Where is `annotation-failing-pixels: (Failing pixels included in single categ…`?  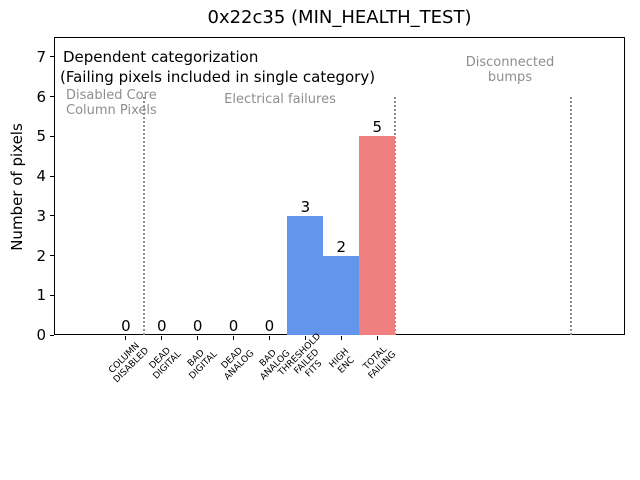
annotation-failing-pixels: (Failing pixels included in single categ… is located at coordinates (218, 77).